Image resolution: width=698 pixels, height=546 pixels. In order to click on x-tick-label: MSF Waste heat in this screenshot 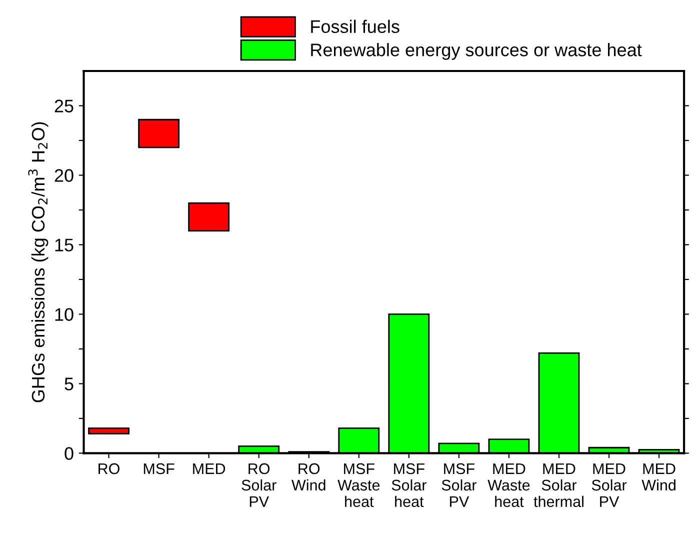, I will do `click(359, 485)`.